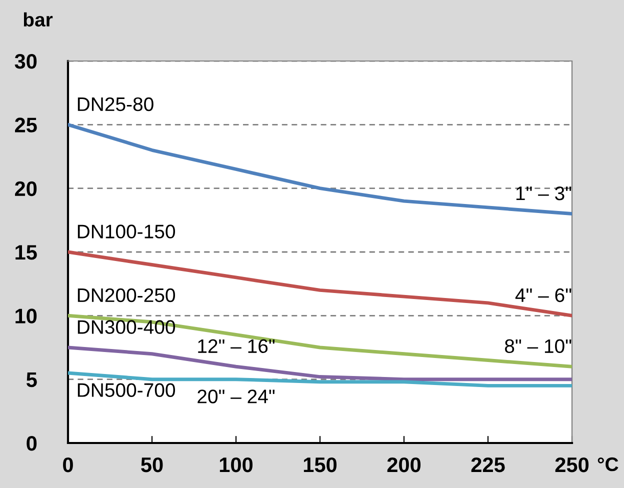 This screenshot has width=624, height=488. I want to click on x-tick-label: 0, so click(68, 464).